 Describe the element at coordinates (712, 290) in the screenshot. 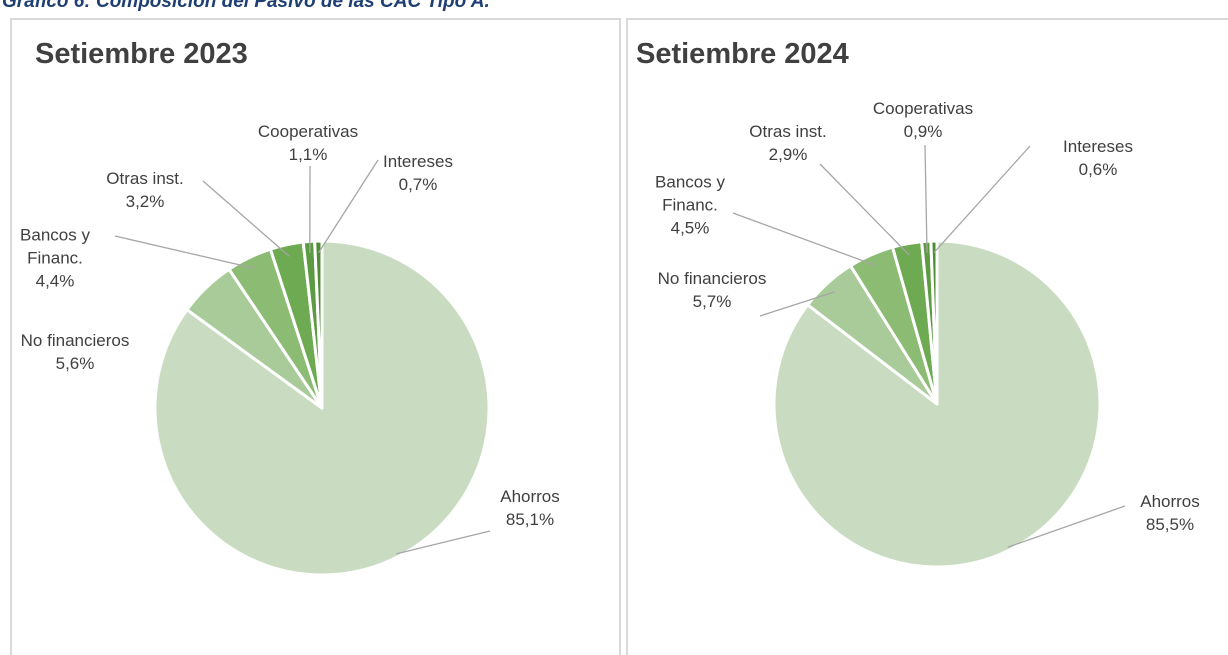

I see `data-label: No financieros 5,7%` at that location.